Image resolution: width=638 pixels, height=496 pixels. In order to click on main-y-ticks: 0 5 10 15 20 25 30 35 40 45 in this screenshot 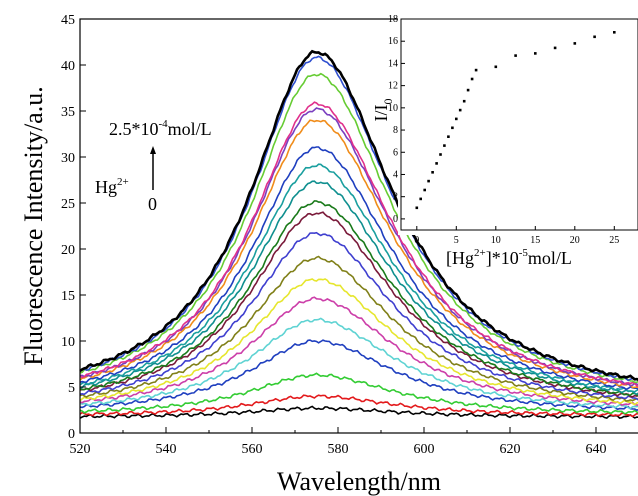, I will do `click(73, 227)`.